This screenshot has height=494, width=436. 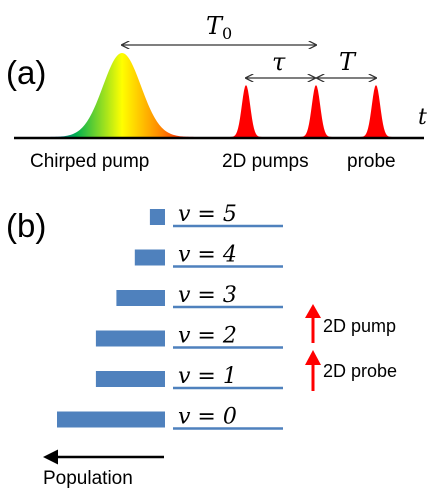 I want to click on 2d-pumps-caption: 2D pumps, so click(x=265, y=161).